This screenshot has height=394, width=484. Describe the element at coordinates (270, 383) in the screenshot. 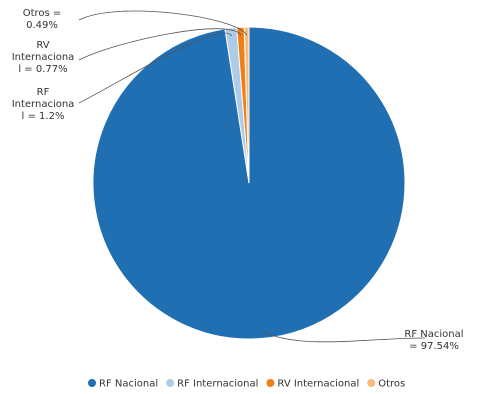

I see `legend-marker-rv-internacional` at that location.